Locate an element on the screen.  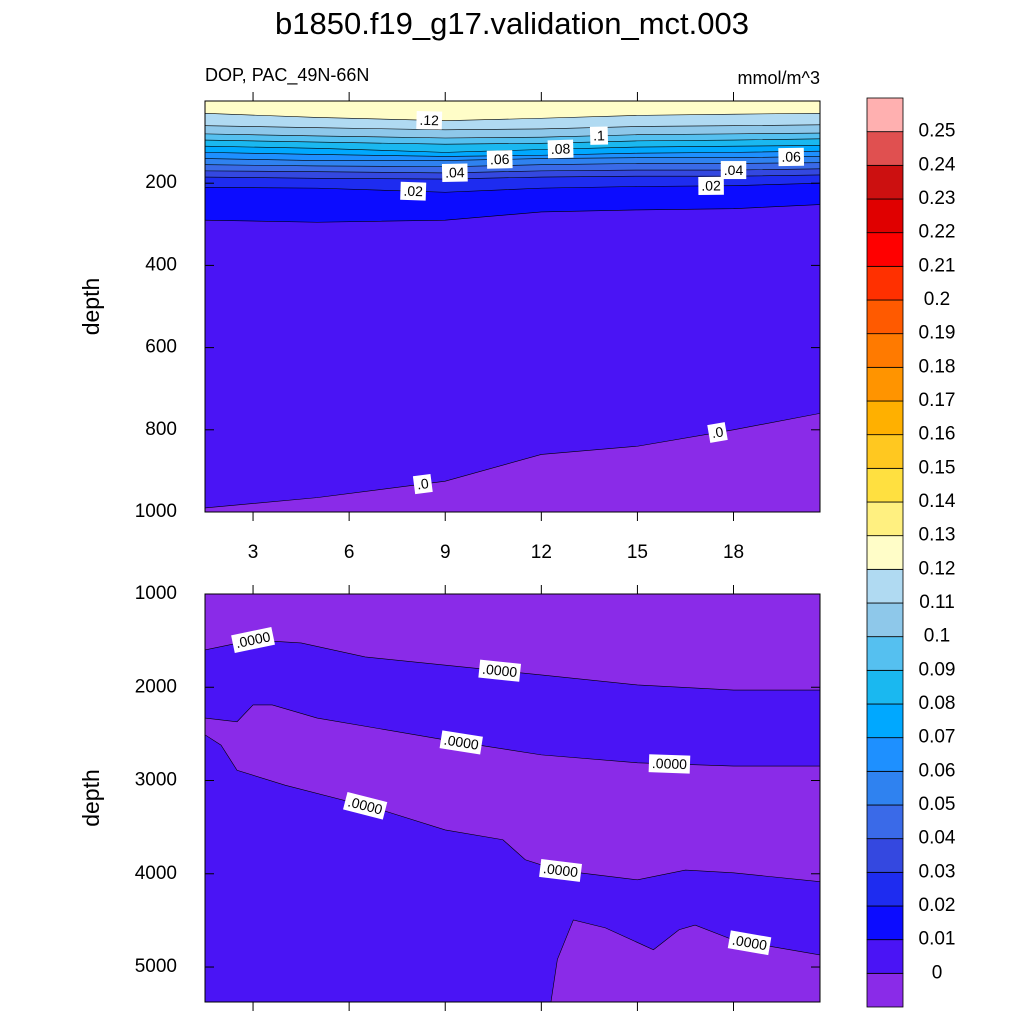
colorbar-label: 0.24 is located at coordinates (937, 164).